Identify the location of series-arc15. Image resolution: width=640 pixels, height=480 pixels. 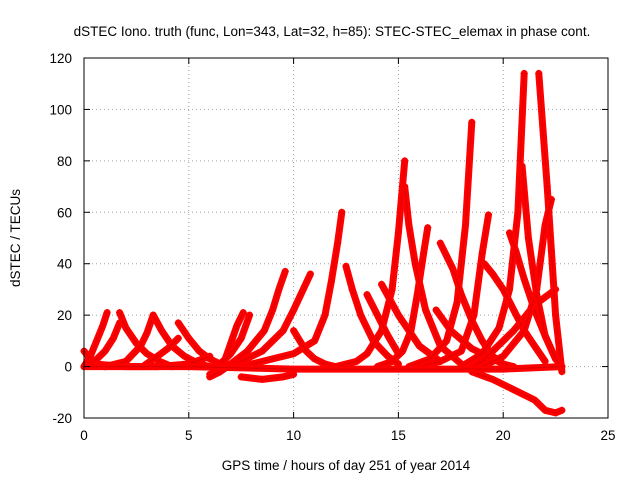
(267, 376).